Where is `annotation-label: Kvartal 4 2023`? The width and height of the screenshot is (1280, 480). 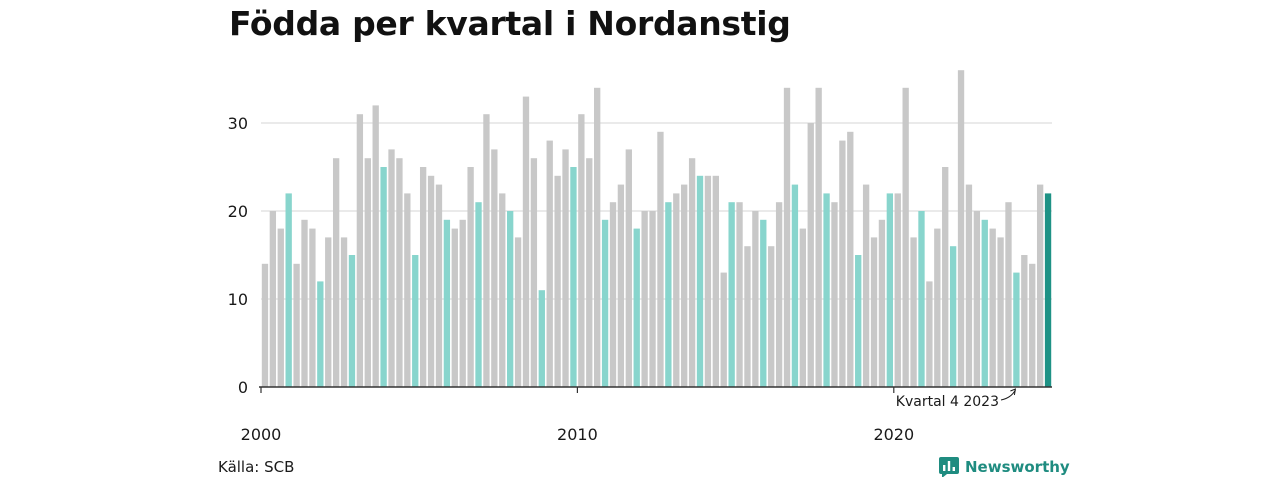 annotation-label: Kvartal 4 2023 is located at coordinates (947, 402).